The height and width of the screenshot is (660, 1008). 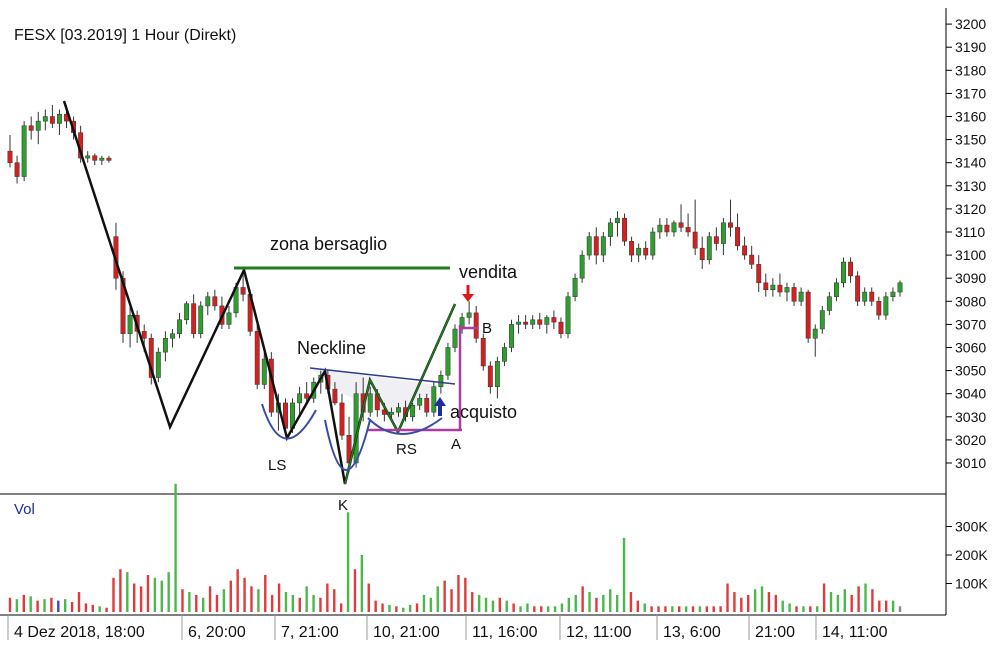 What do you see at coordinates (488, 272) in the screenshot?
I see `label-vendita: vendita` at bounding box center [488, 272].